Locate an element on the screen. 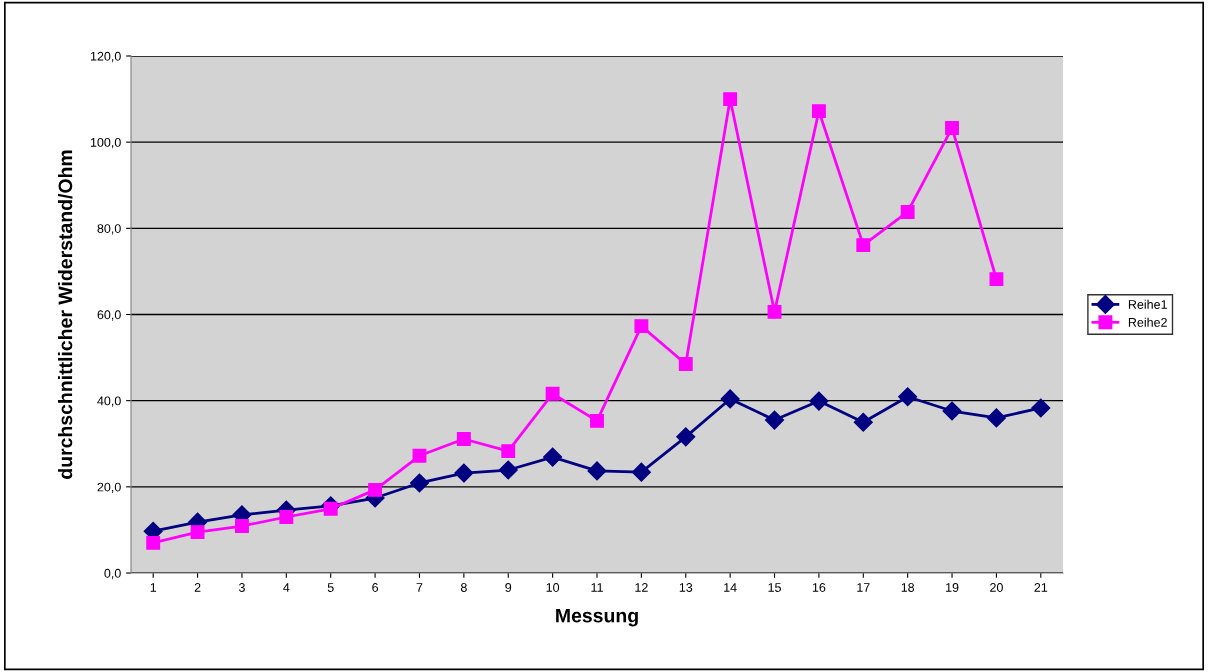 The image size is (1208, 672). x-tick-label: 12 is located at coordinates (641, 587).